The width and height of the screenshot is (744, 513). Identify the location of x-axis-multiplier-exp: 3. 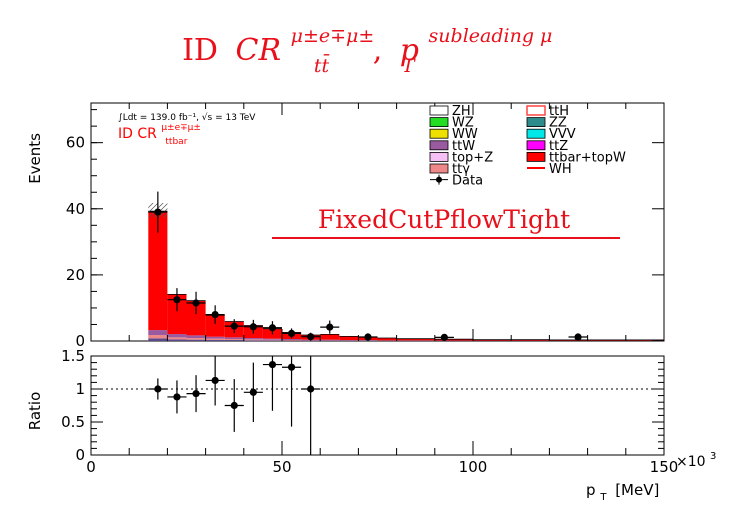
(713, 456).